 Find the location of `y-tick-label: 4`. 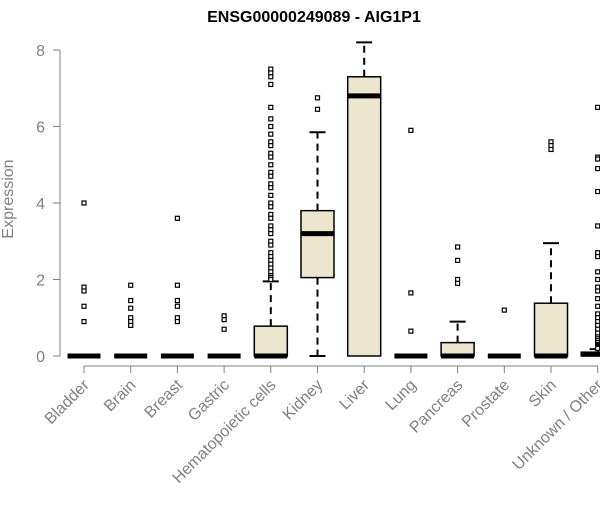

y-tick-label: 4 is located at coordinates (40, 204).